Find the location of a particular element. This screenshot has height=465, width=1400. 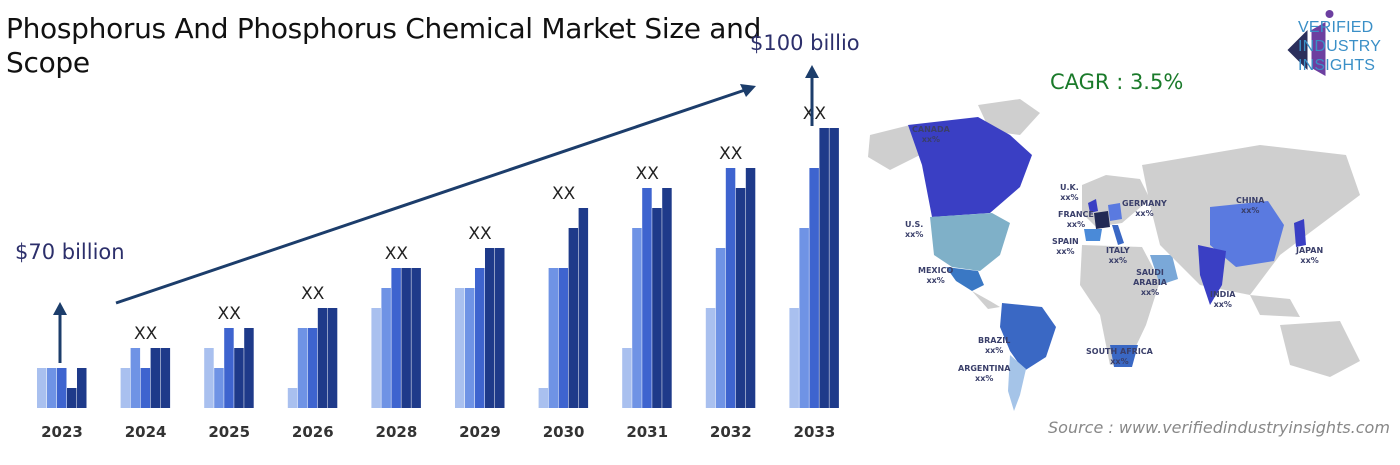

map-region-italy is located at coordinates (1118, 235).